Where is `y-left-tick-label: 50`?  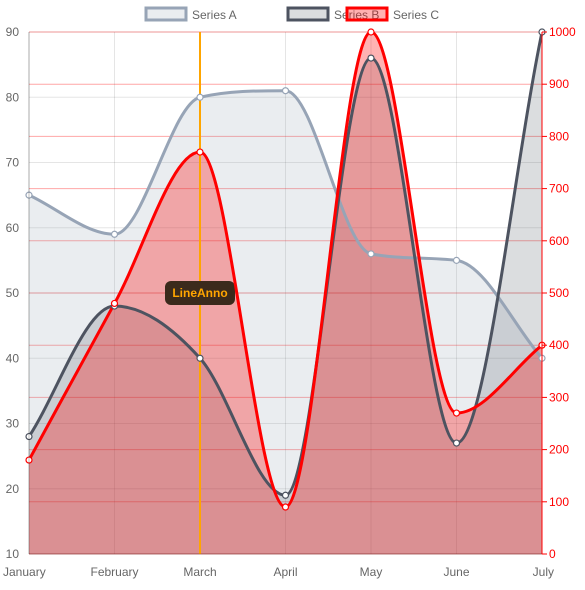
y-left-tick-label: 50 is located at coordinates (13, 293).